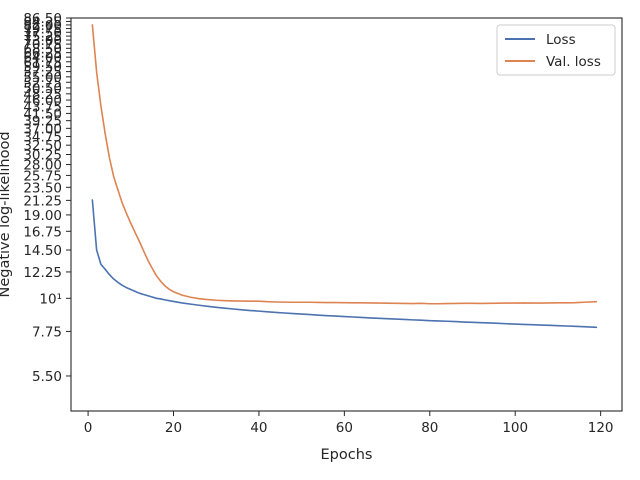  What do you see at coordinates (429, 428) in the screenshot?
I see `x-tick-label: 80` at bounding box center [429, 428].